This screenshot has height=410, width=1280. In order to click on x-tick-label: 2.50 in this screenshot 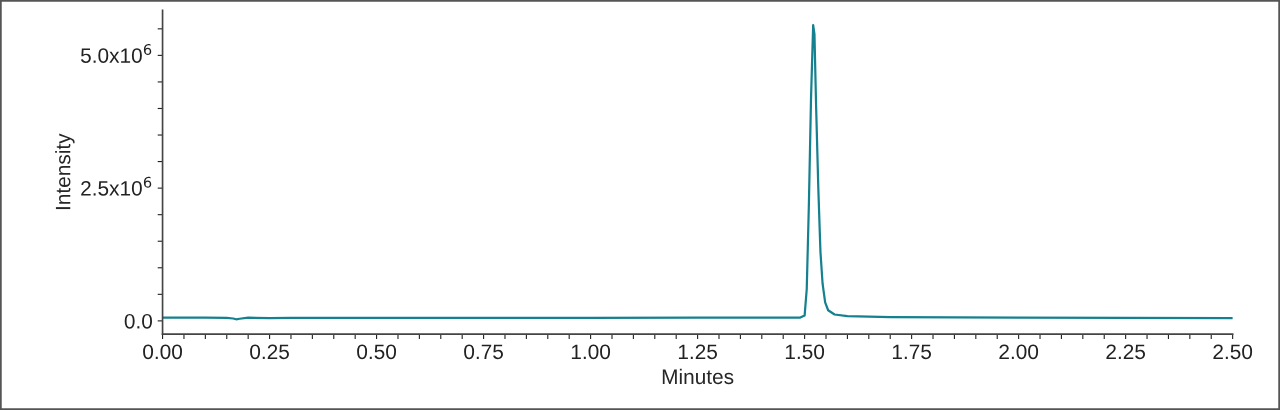, I will do `click(1233, 352)`.